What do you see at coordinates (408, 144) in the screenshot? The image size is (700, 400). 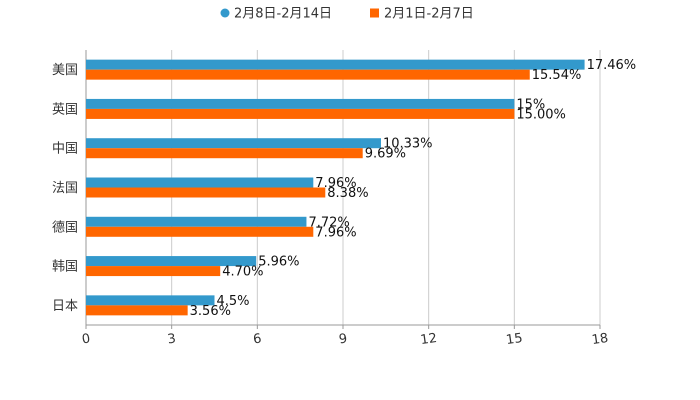 I see `data-label: 10.33%` at bounding box center [408, 144].